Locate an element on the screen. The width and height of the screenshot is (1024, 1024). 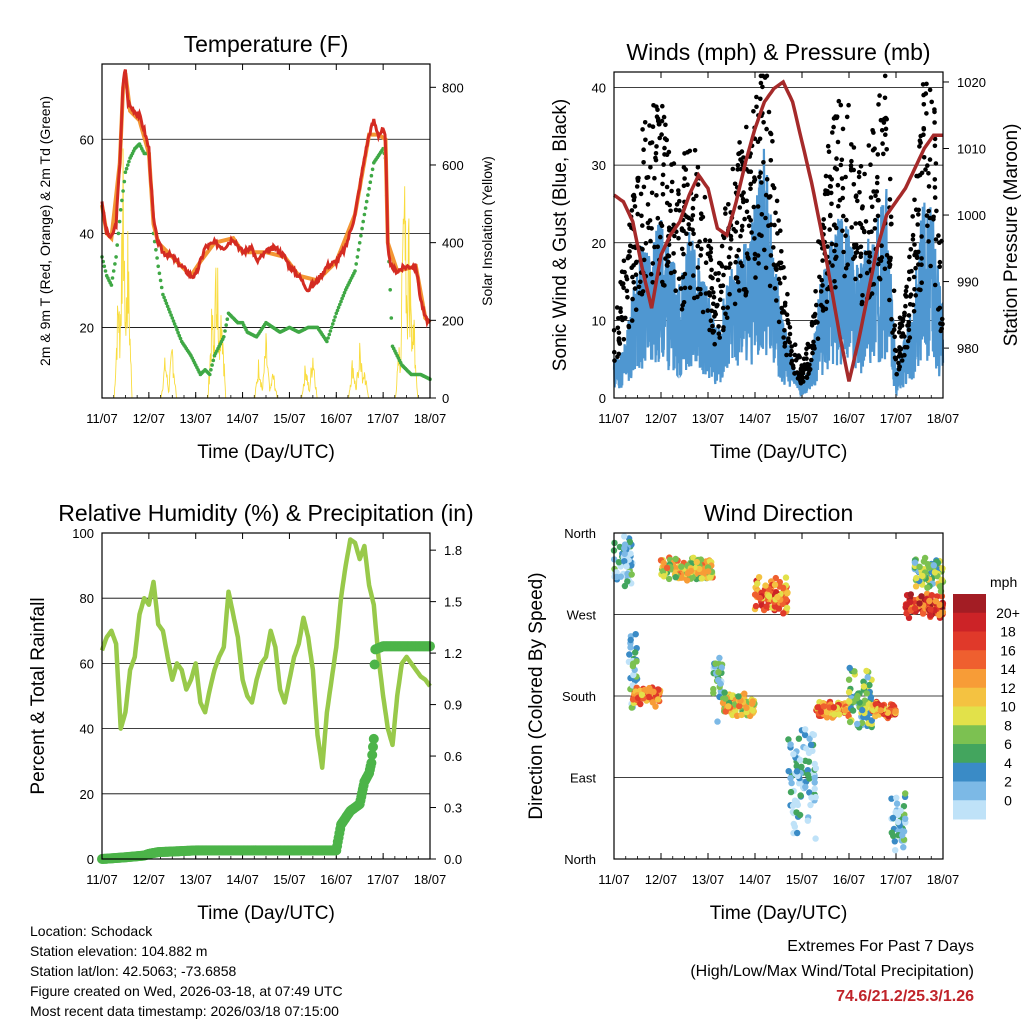
winds-xtick-label: 11/07 is located at coordinates (614, 418).